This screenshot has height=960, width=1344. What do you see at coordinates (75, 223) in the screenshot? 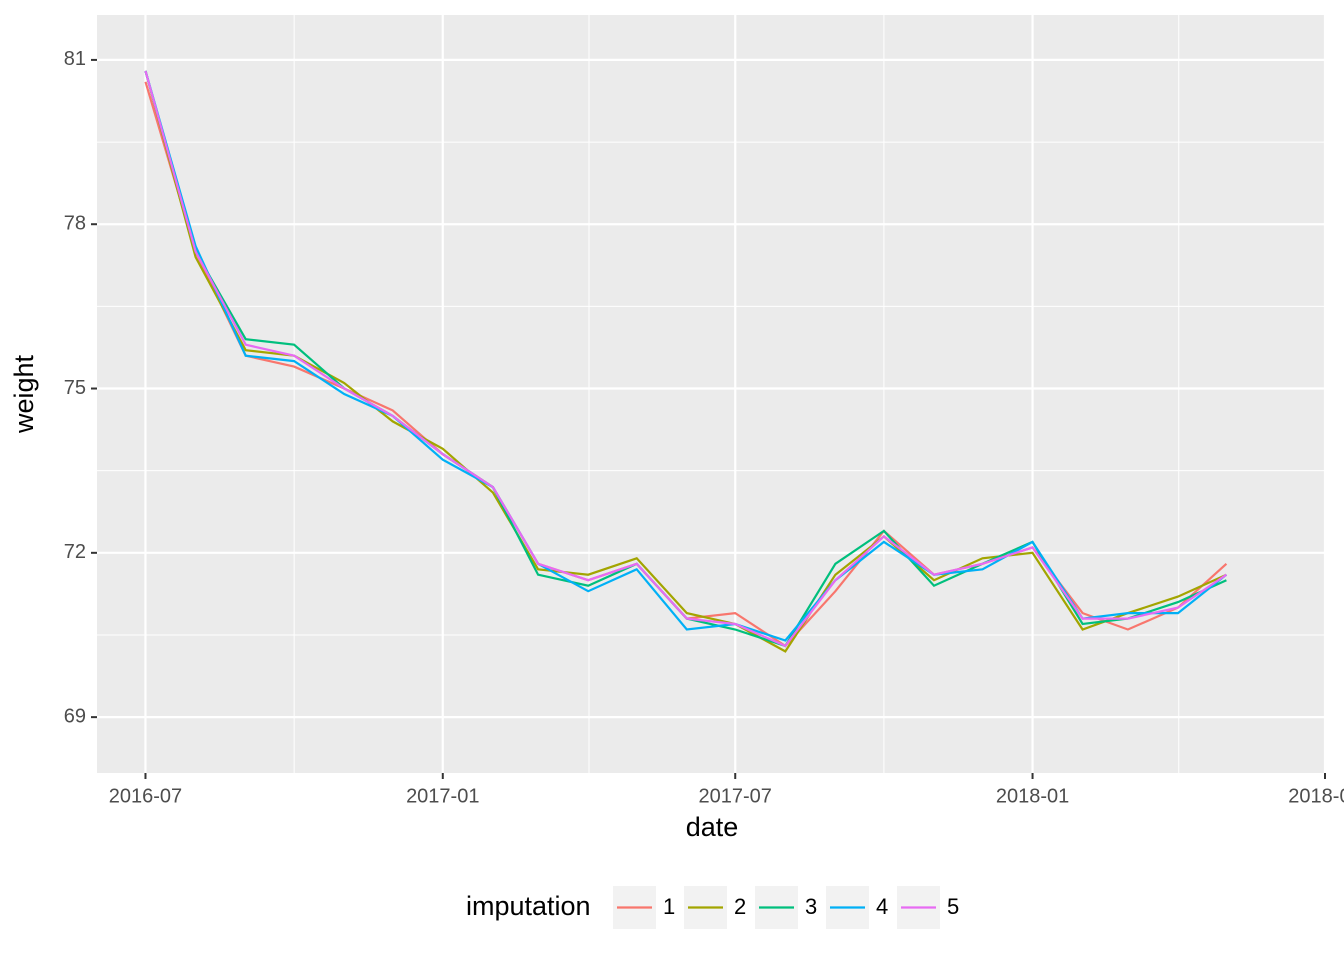
I see `y-tick-label: 78` at bounding box center [75, 223].